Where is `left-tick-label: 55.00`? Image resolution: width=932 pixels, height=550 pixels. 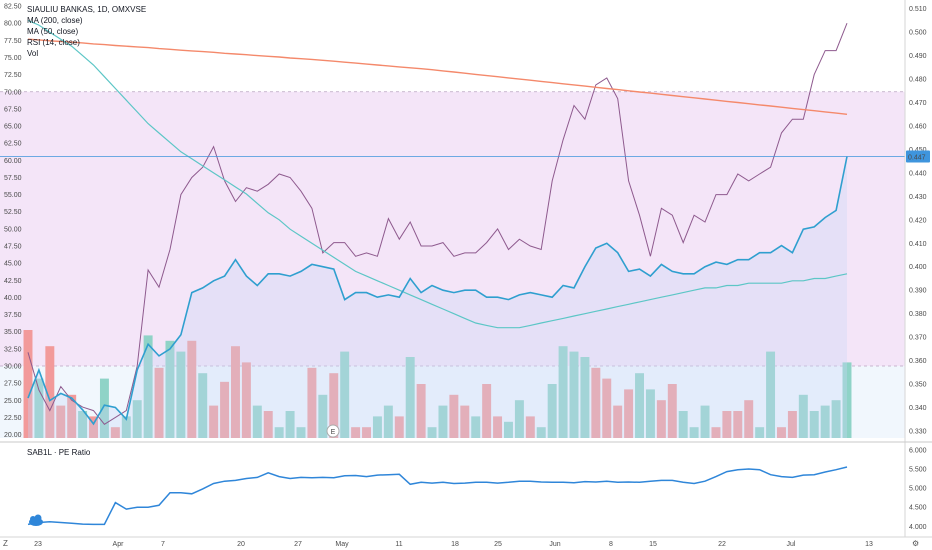 left-tick-label: 55.00 is located at coordinates (13, 195).